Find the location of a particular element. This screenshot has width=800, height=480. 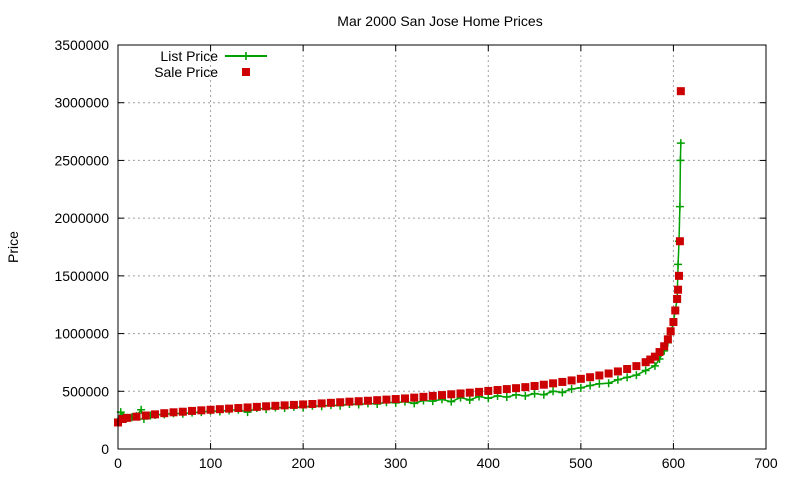

legend-marker-sale-price is located at coordinates (246, 72).